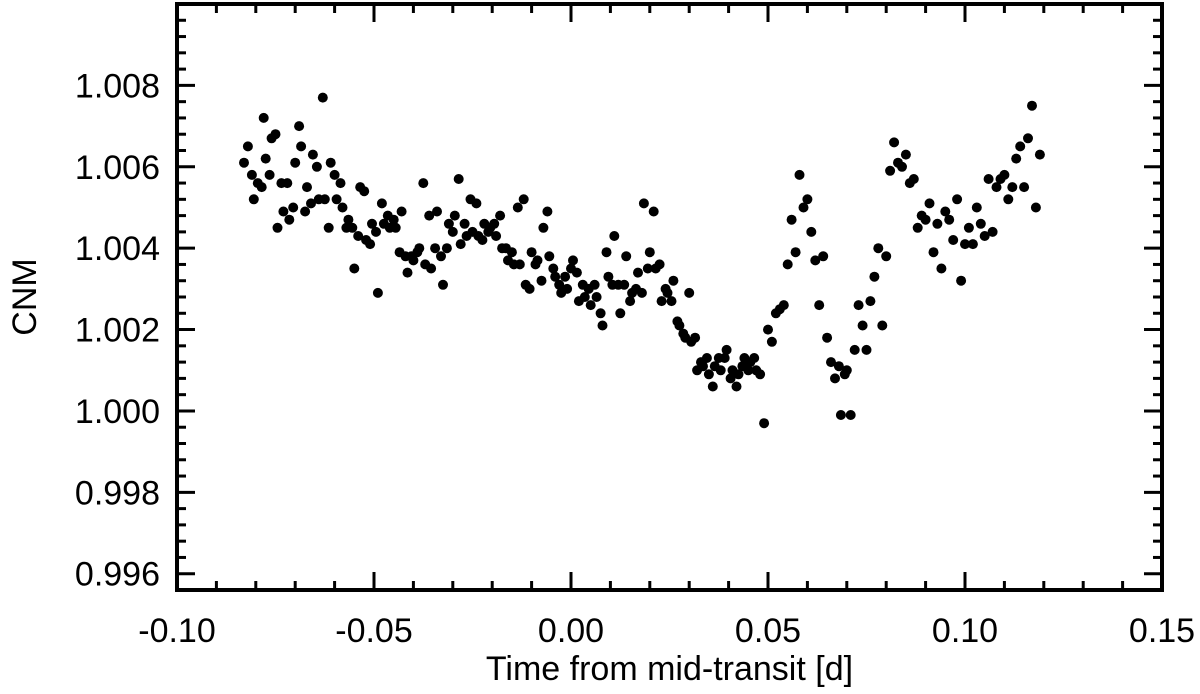 The width and height of the screenshot is (1200, 694). I want to click on y-tick-label: 1.000, so click(117, 412).